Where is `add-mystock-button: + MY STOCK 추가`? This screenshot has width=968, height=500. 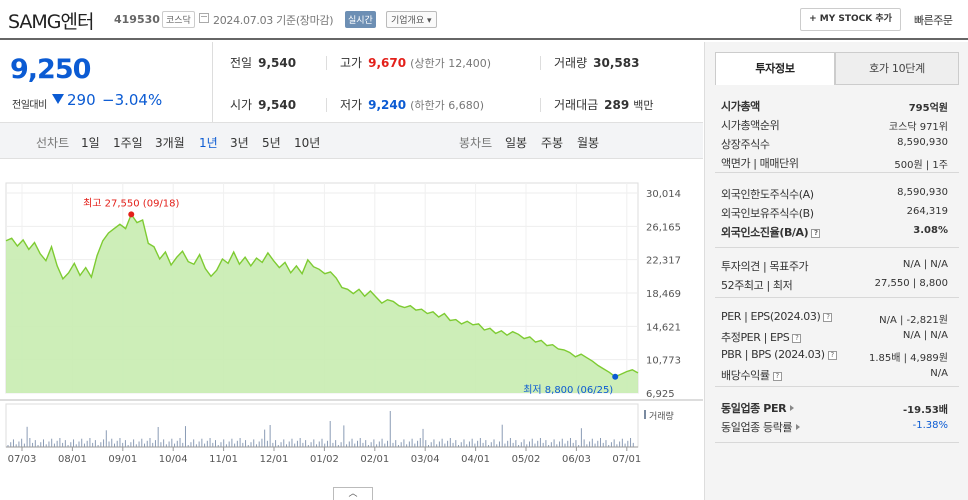 add-mystock-button: + MY STOCK 추가 is located at coordinates (850, 19).